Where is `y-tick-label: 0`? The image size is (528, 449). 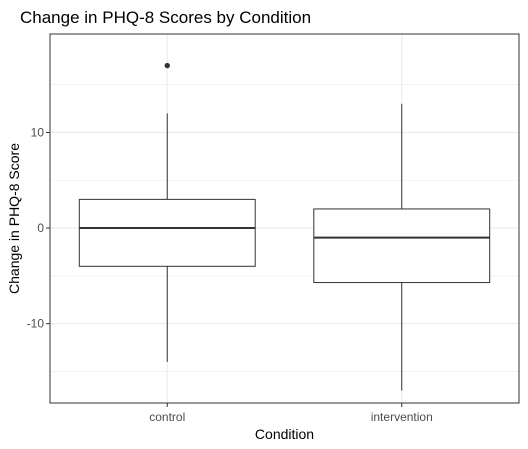 y-tick-label: 0 is located at coordinates (40, 228).